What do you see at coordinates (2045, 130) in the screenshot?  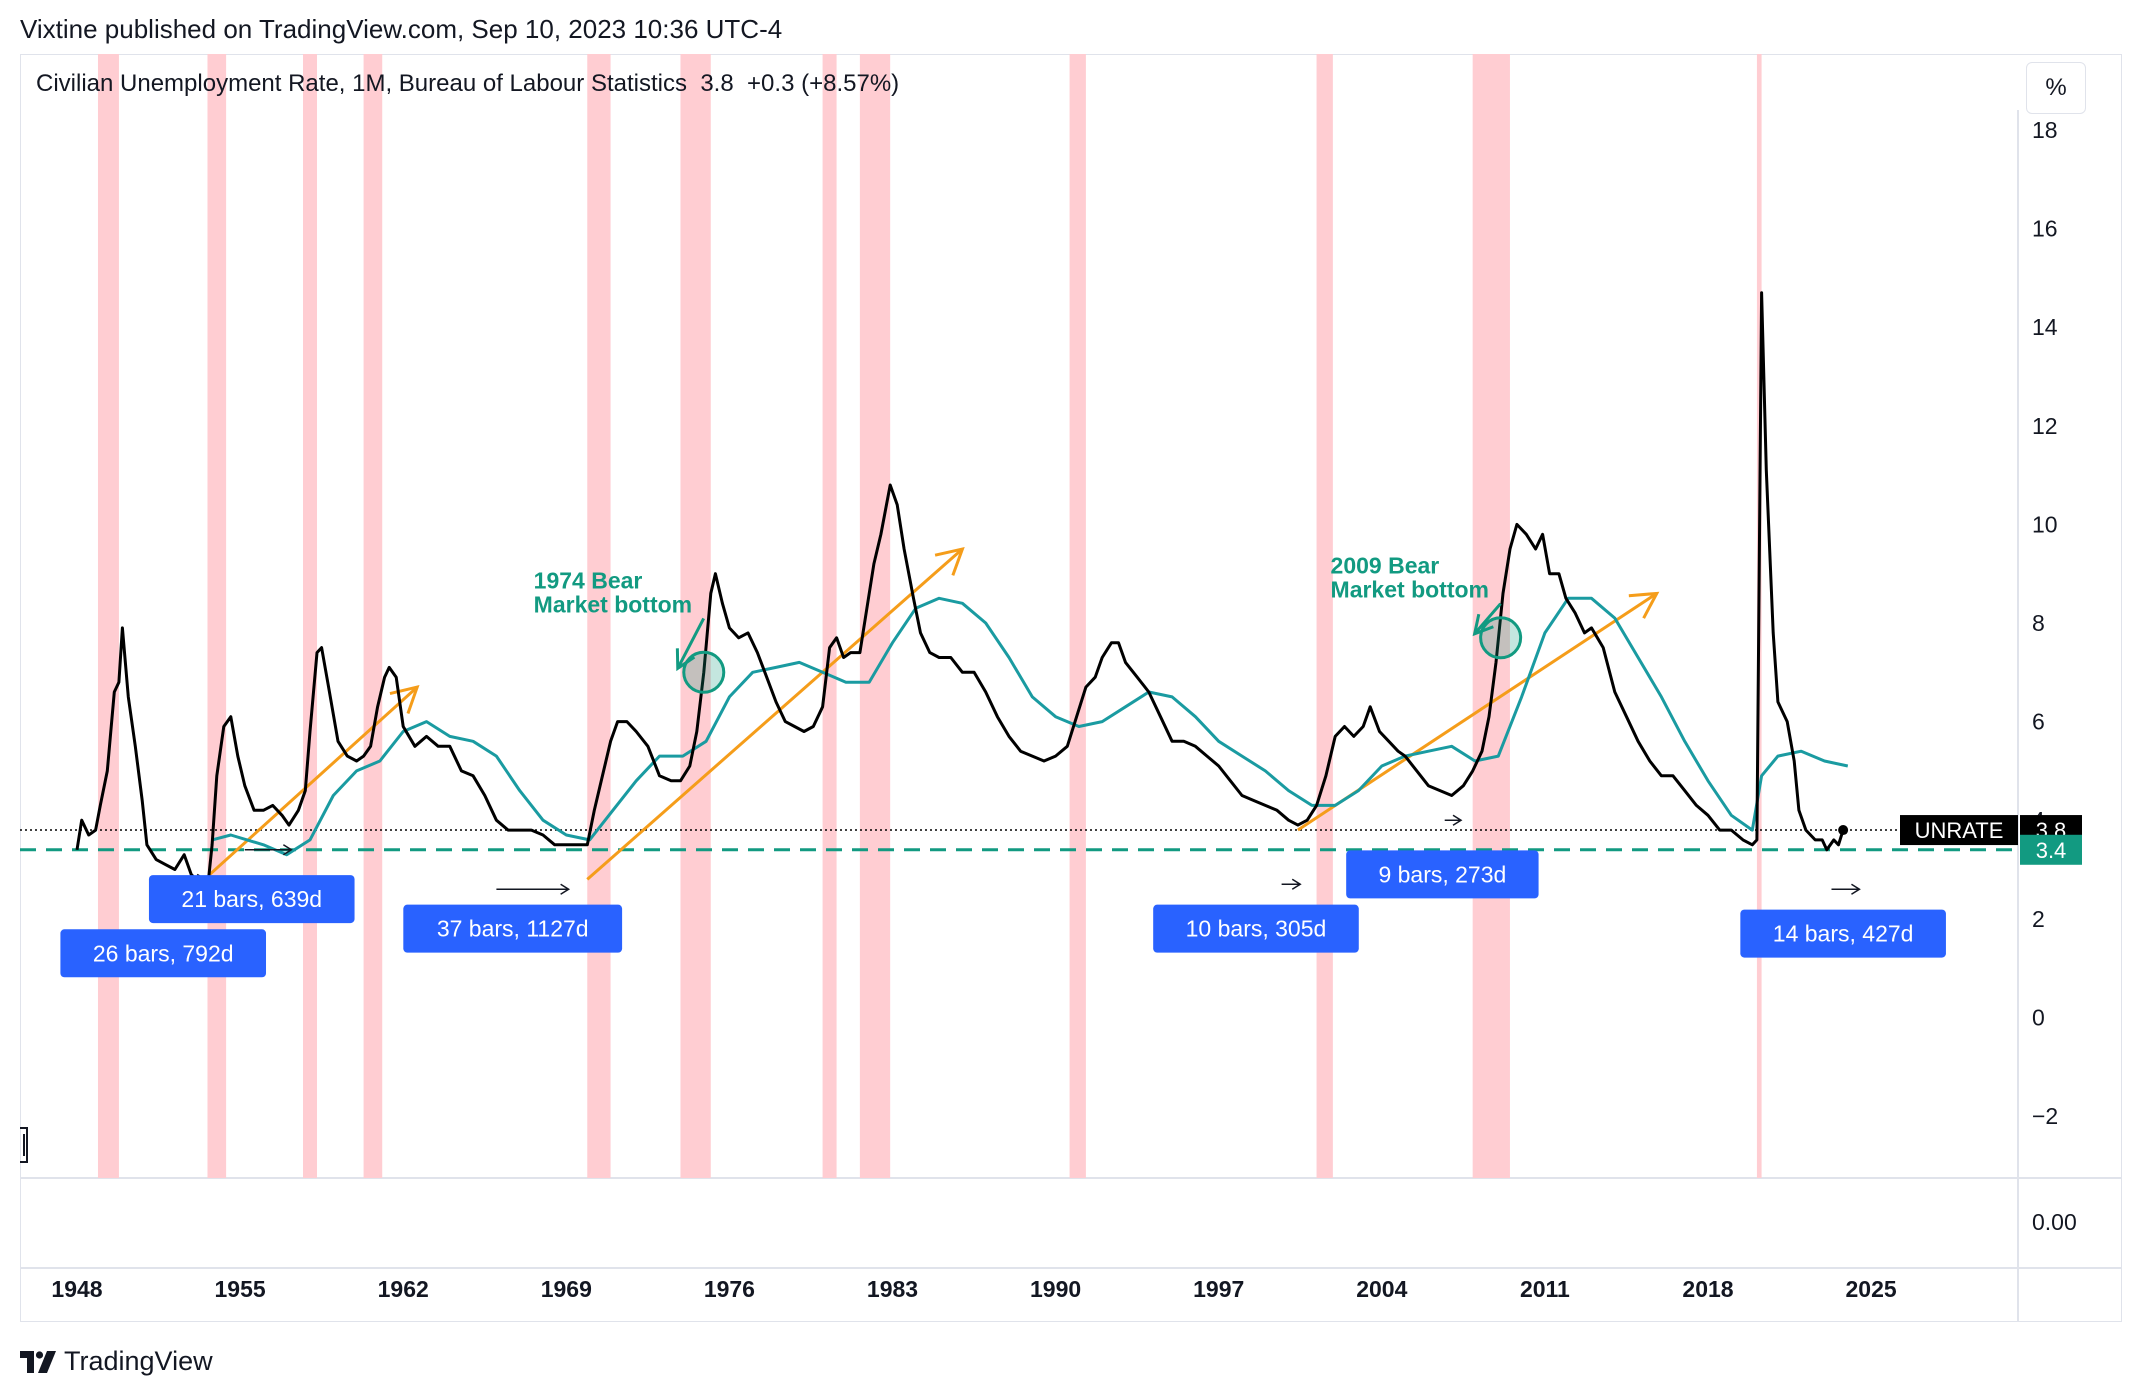 I see `y-tick-label: 18` at bounding box center [2045, 130].